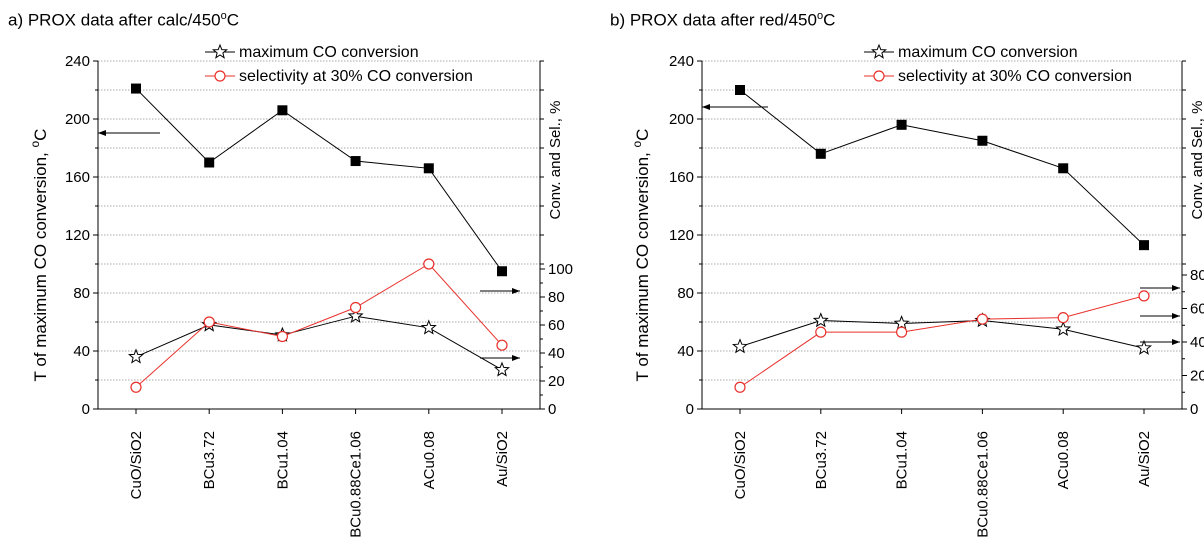 The image size is (1204, 540). I want to click on chart-title: a) PROX data after calc/450oC, so click(124, 20).